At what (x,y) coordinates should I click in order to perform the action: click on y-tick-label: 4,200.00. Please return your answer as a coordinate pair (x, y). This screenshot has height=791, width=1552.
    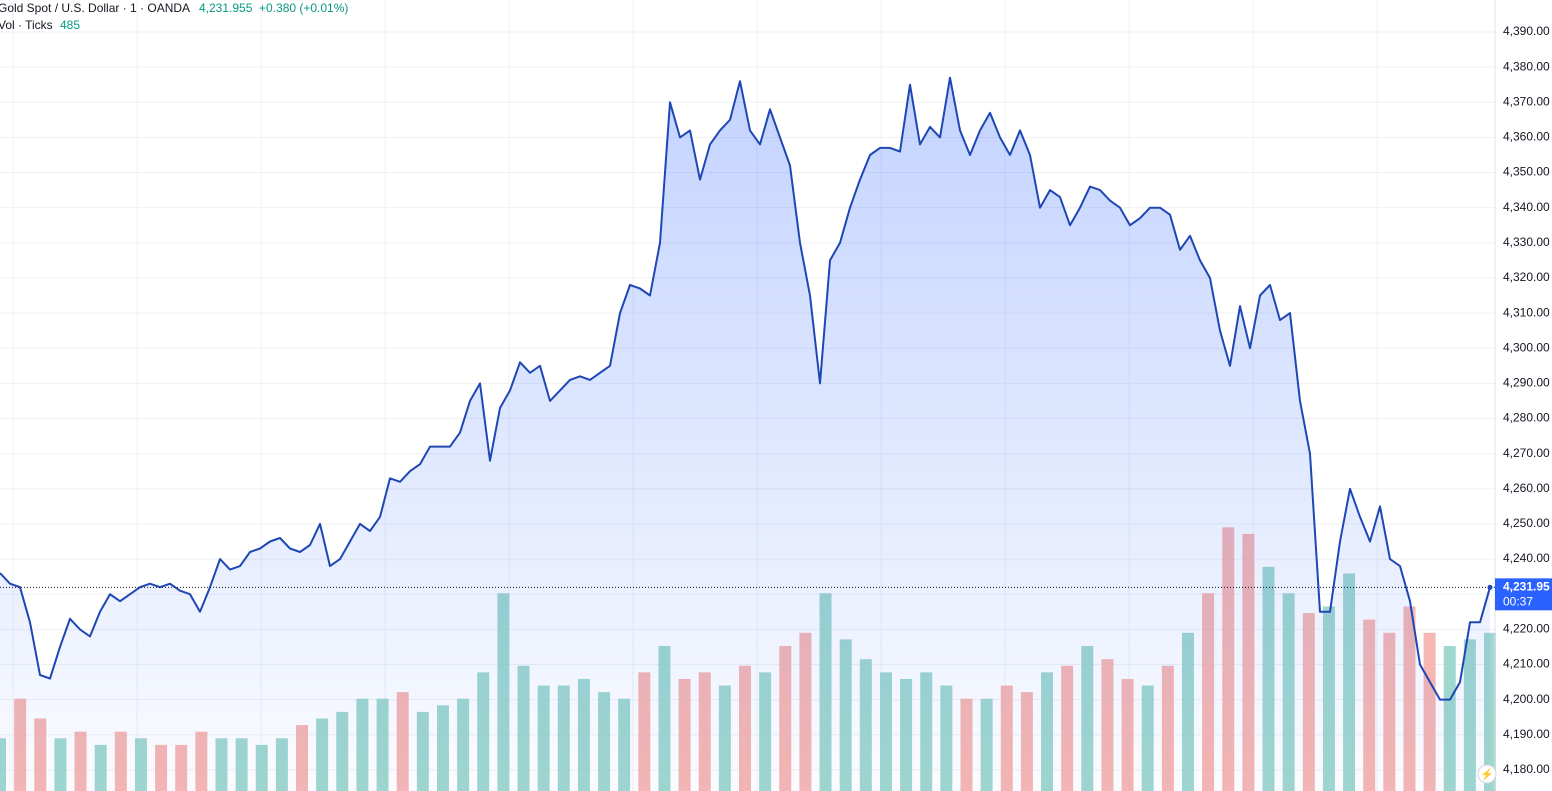
    Looking at the image, I should click on (1526, 699).